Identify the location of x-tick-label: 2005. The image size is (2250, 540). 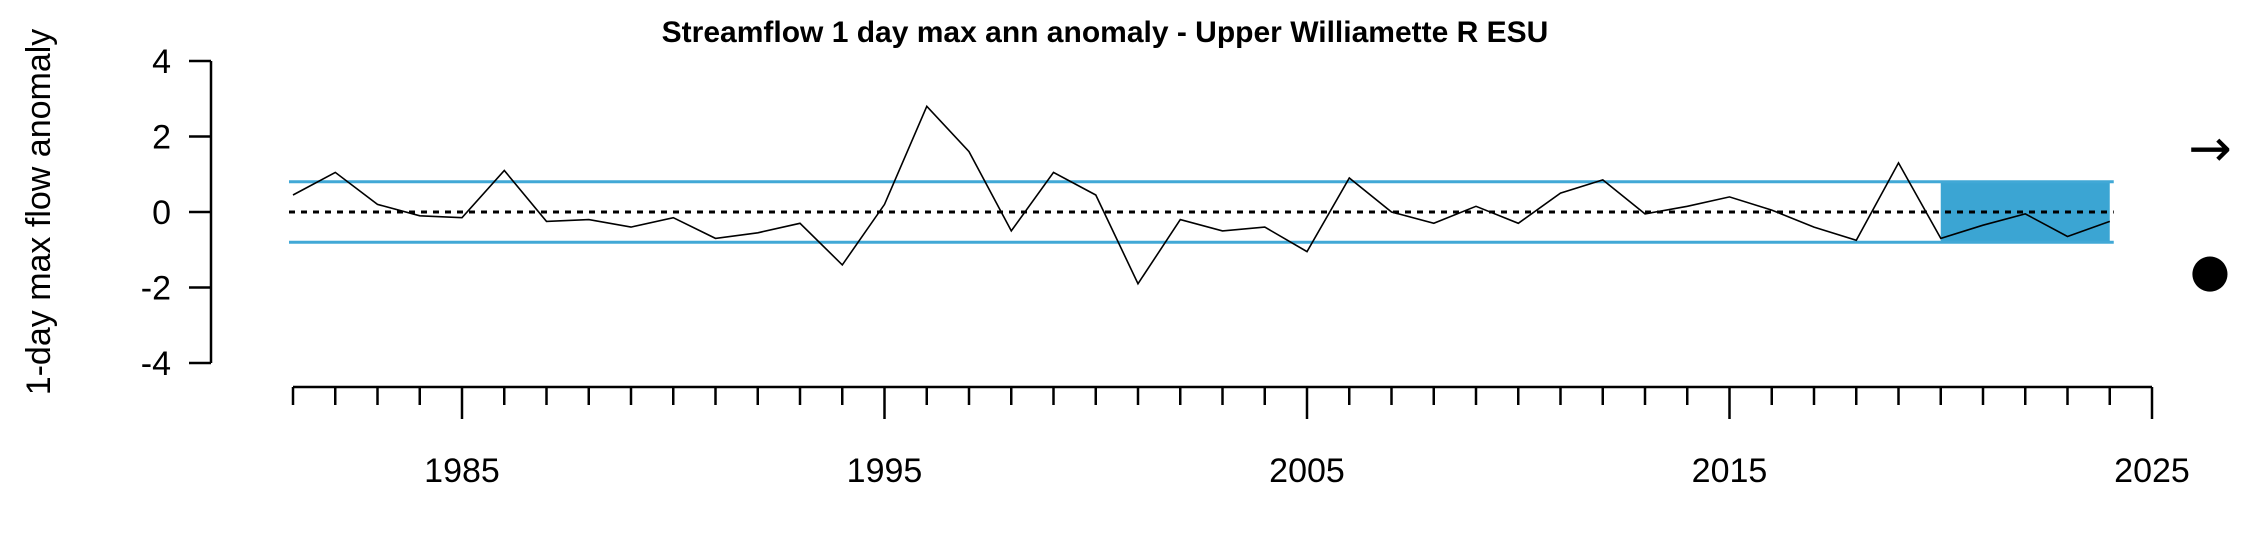
(1307, 471).